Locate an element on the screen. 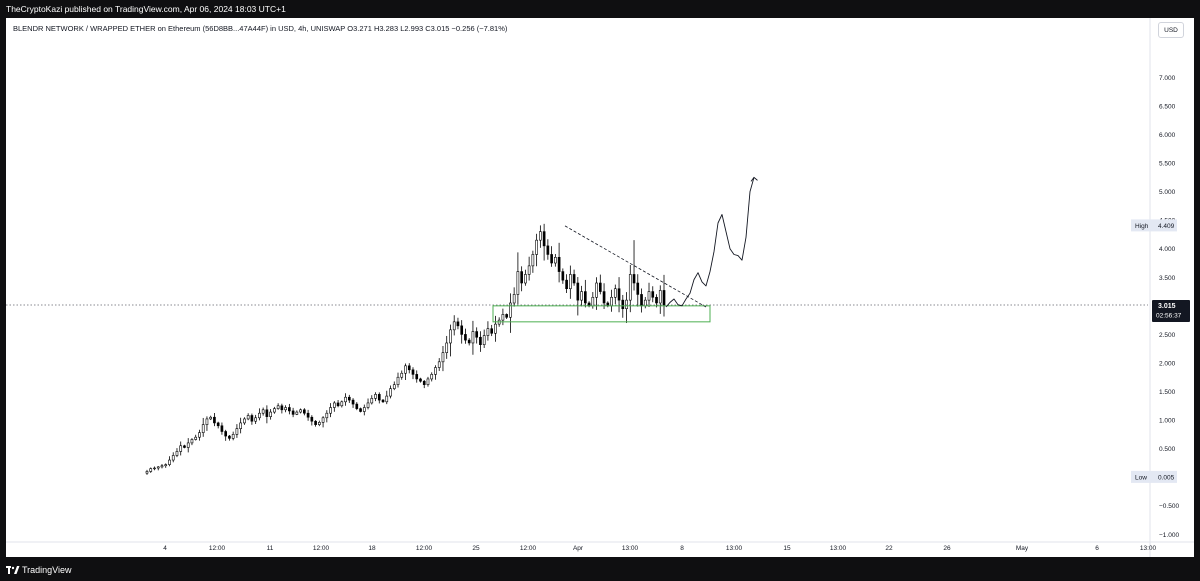 Image resolution: width=1200 pixels, height=581 pixels. time-tick-label: 12:00 is located at coordinates (321, 548).